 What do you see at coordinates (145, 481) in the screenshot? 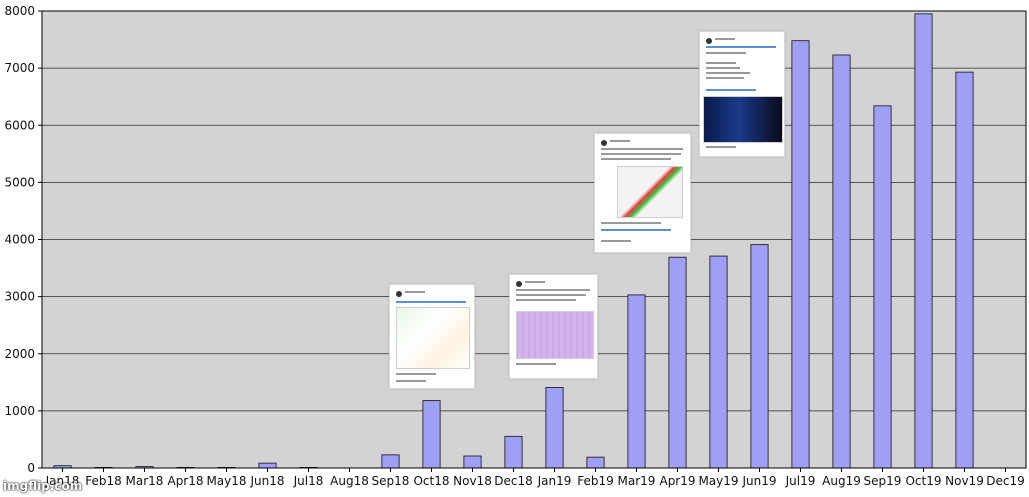
I see `x-tick-label: Mar18` at bounding box center [145, 481].